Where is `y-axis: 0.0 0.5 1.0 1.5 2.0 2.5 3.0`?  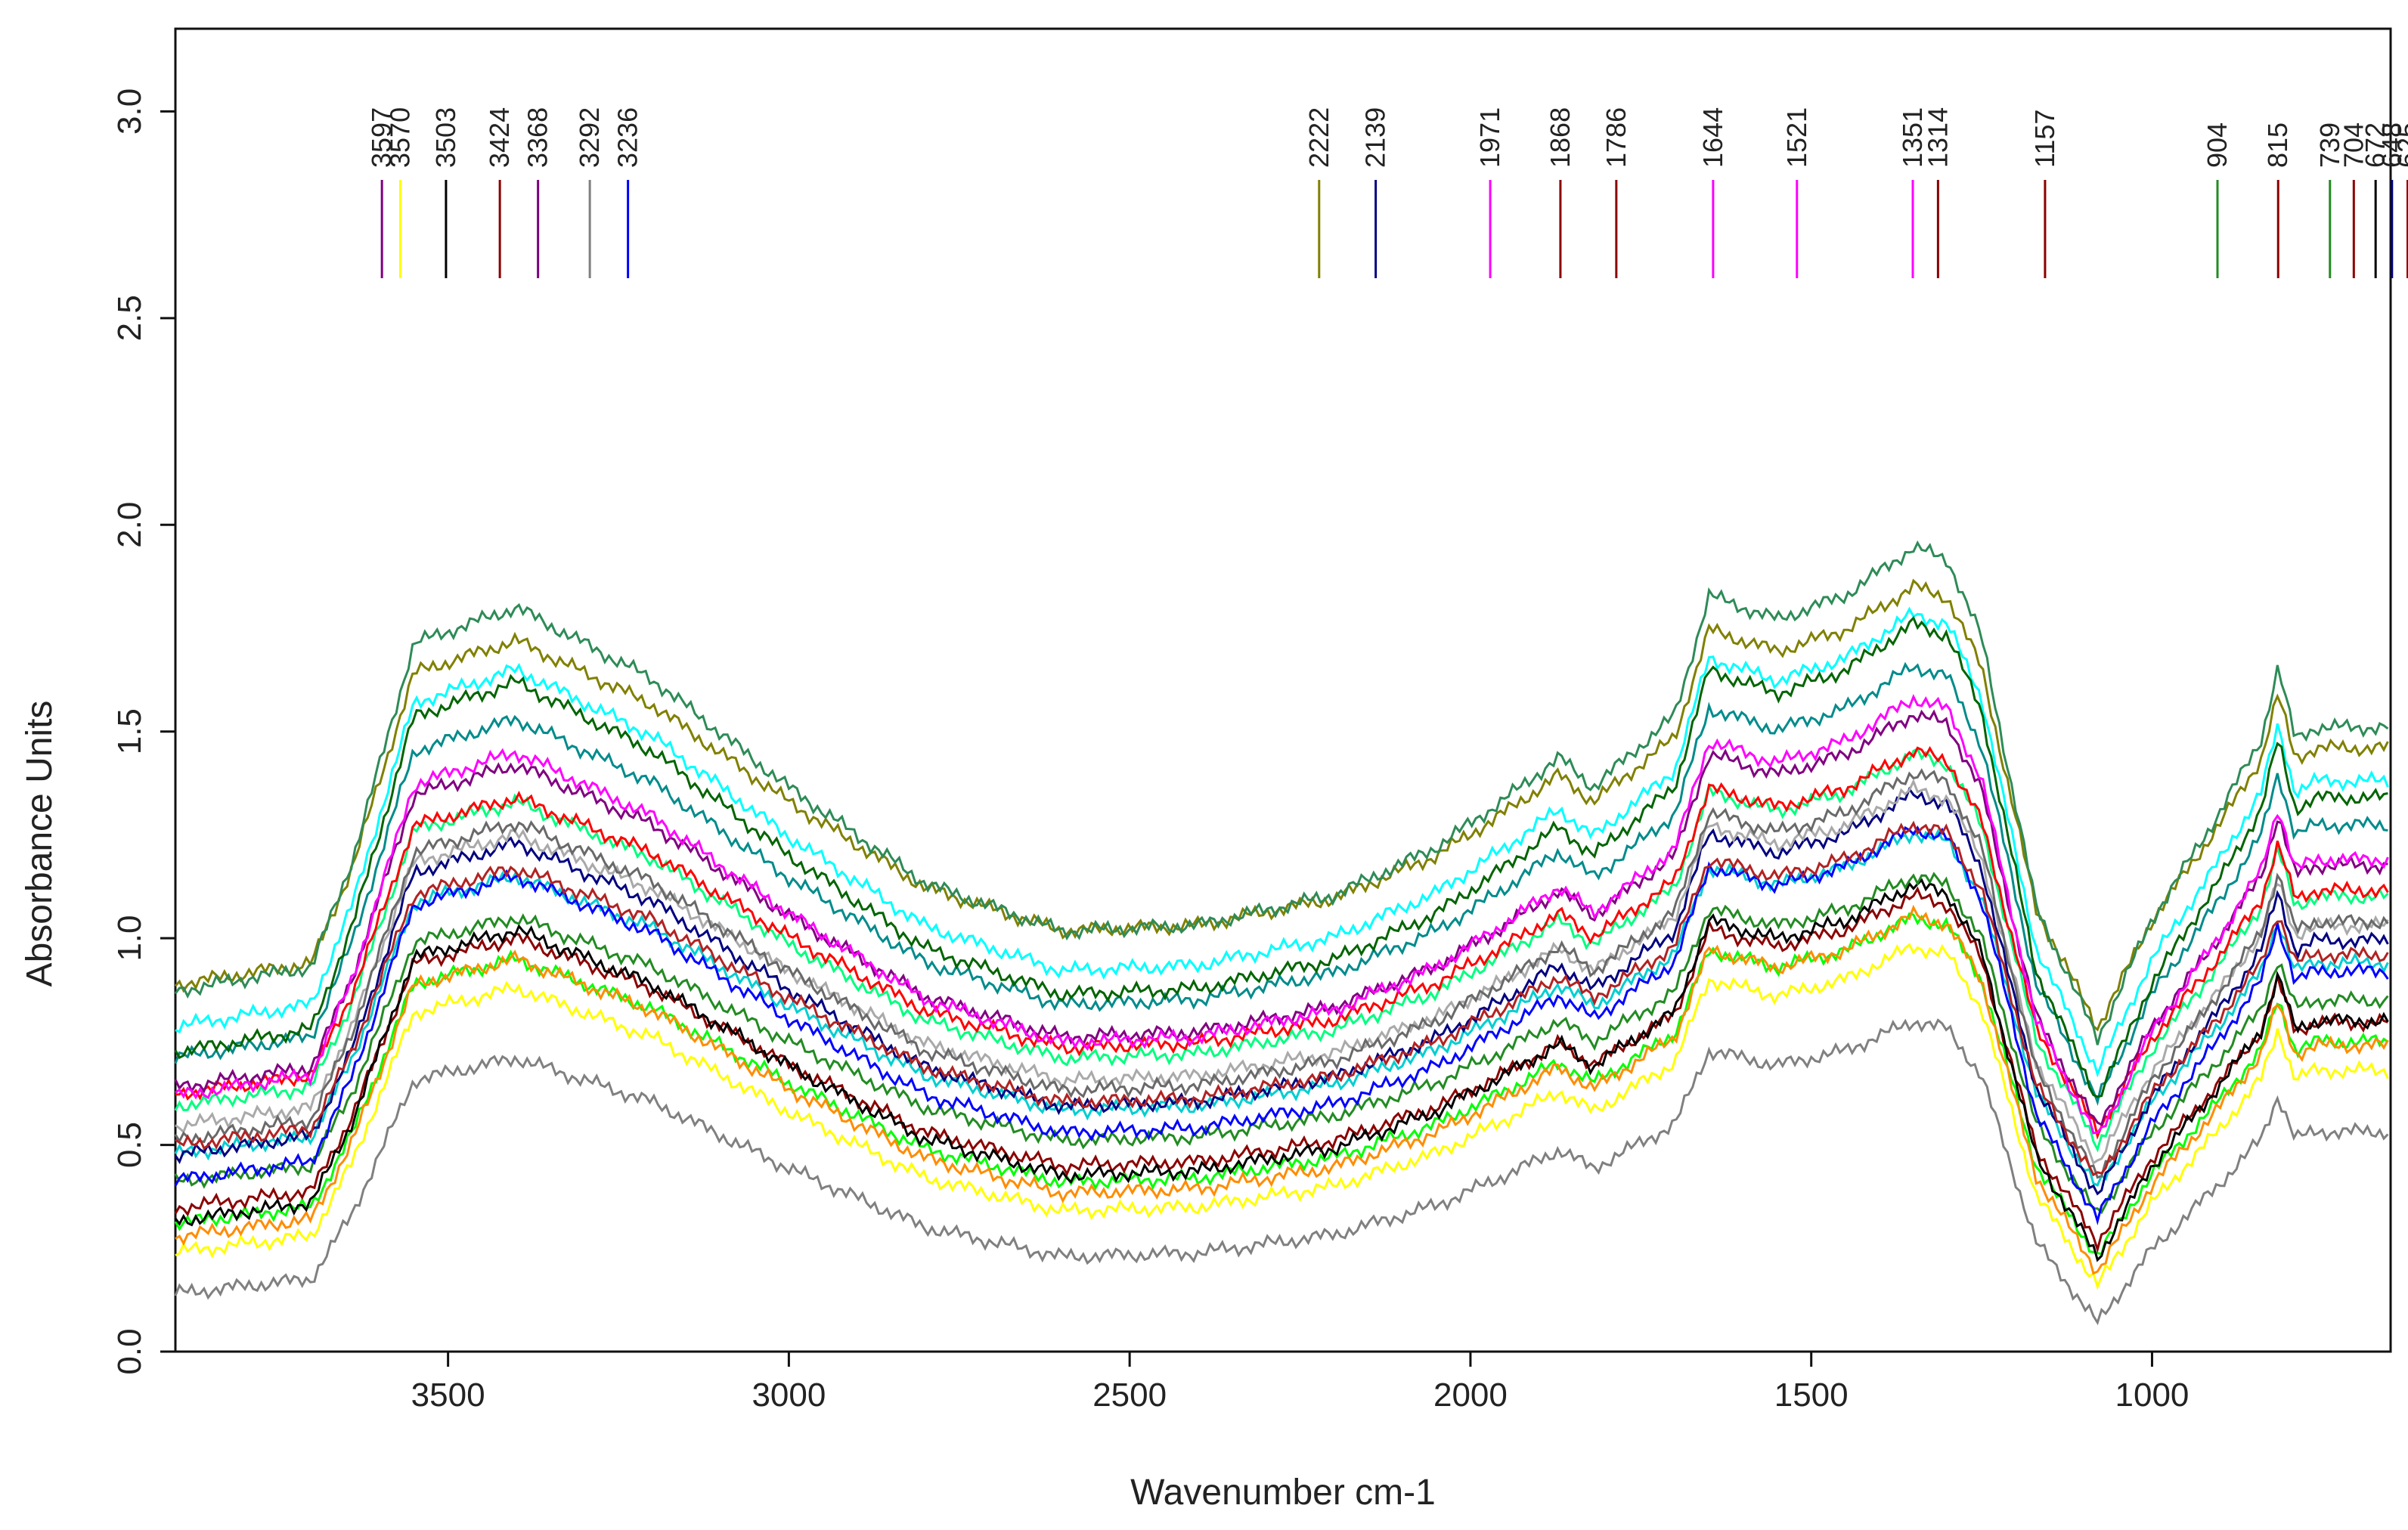 y-axis: 0.0 0.5 1.0 1.5 2.0 2.5 3.0 is located at coordinates (143, 731).